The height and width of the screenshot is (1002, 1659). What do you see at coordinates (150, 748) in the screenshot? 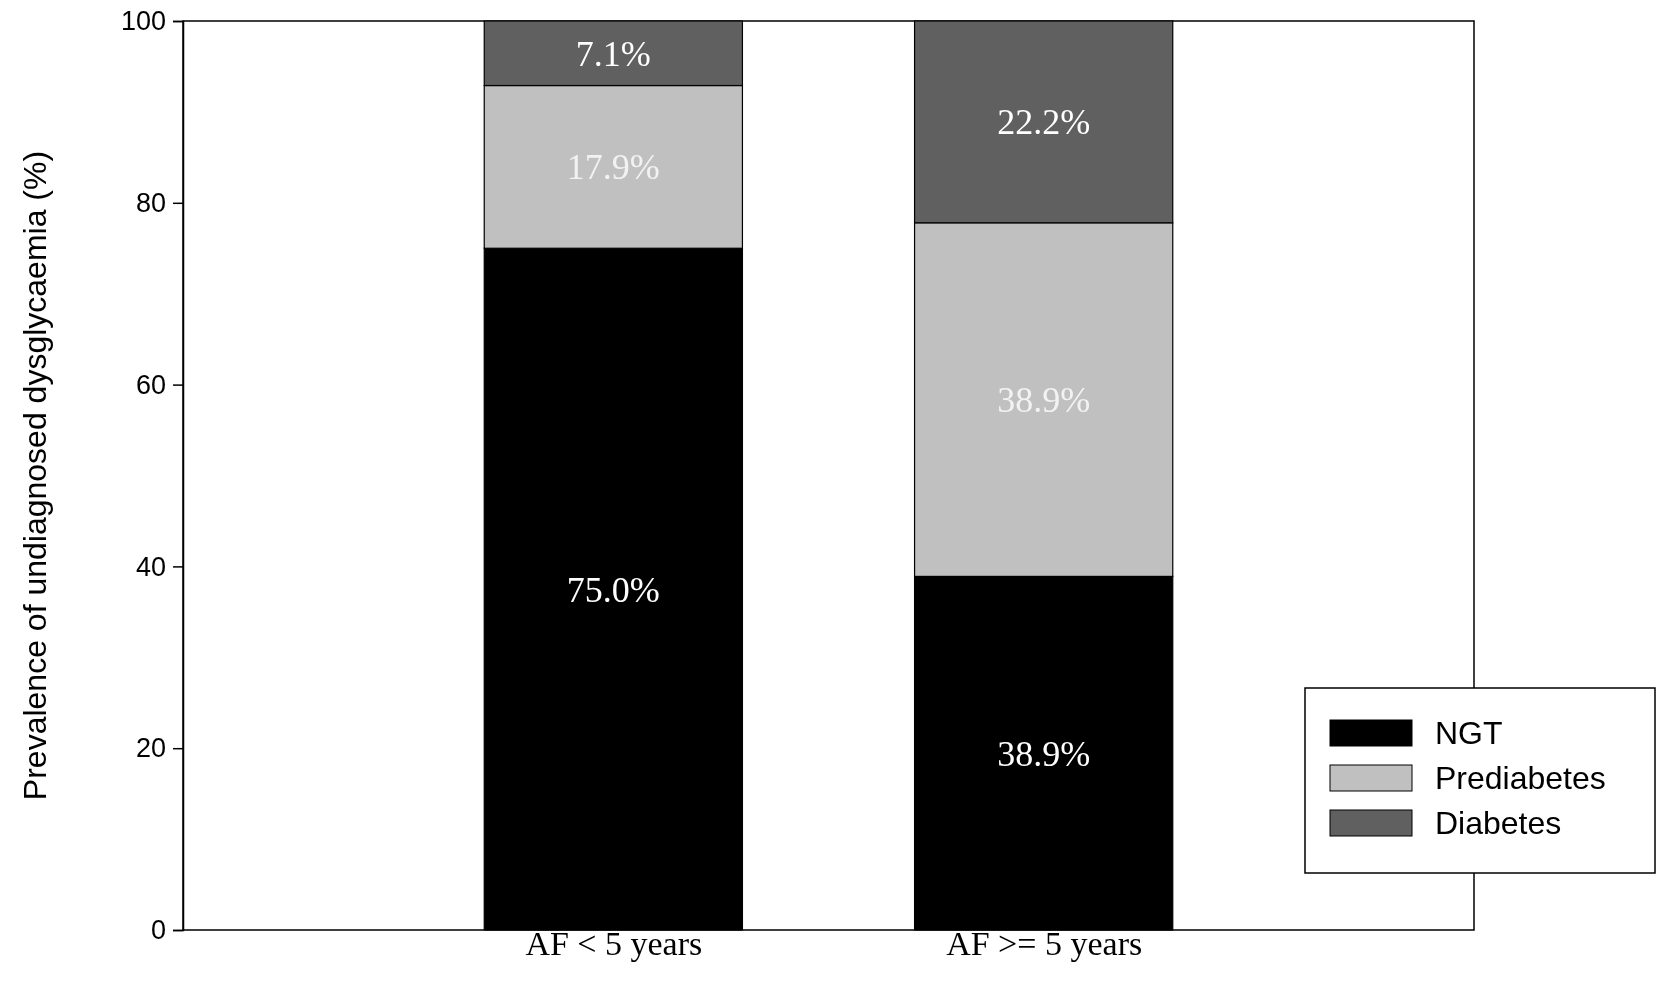
I see `y-tick-label: 20` at bounding box center [150, 748].